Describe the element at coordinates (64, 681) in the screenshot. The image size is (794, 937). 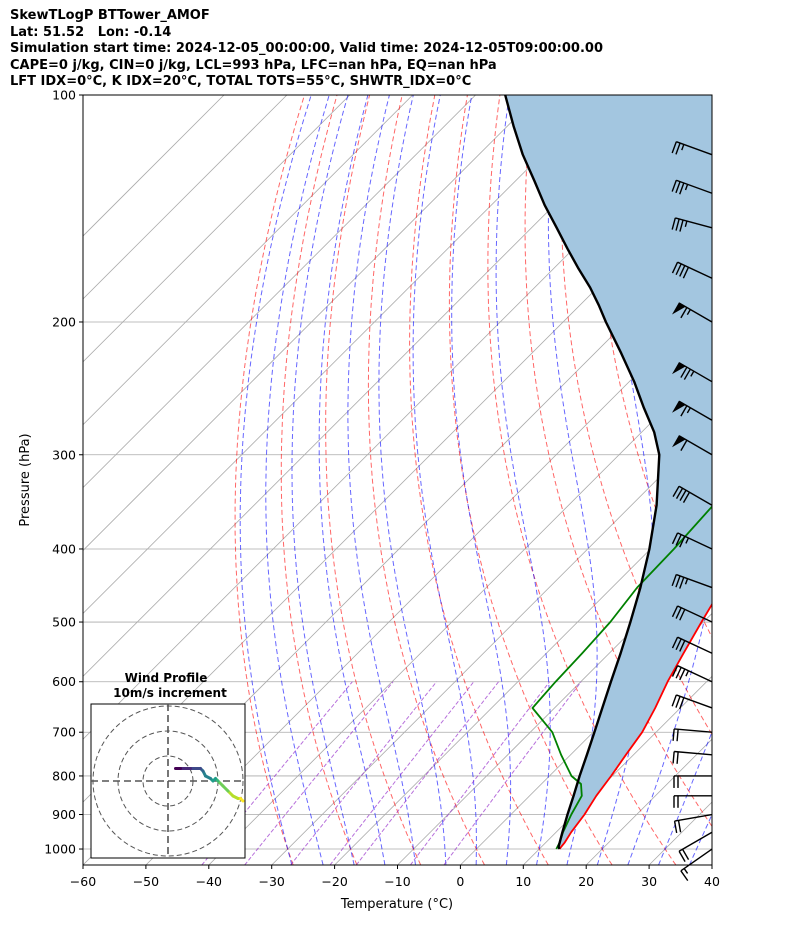
I see `y-tick-label: 600` at that location.